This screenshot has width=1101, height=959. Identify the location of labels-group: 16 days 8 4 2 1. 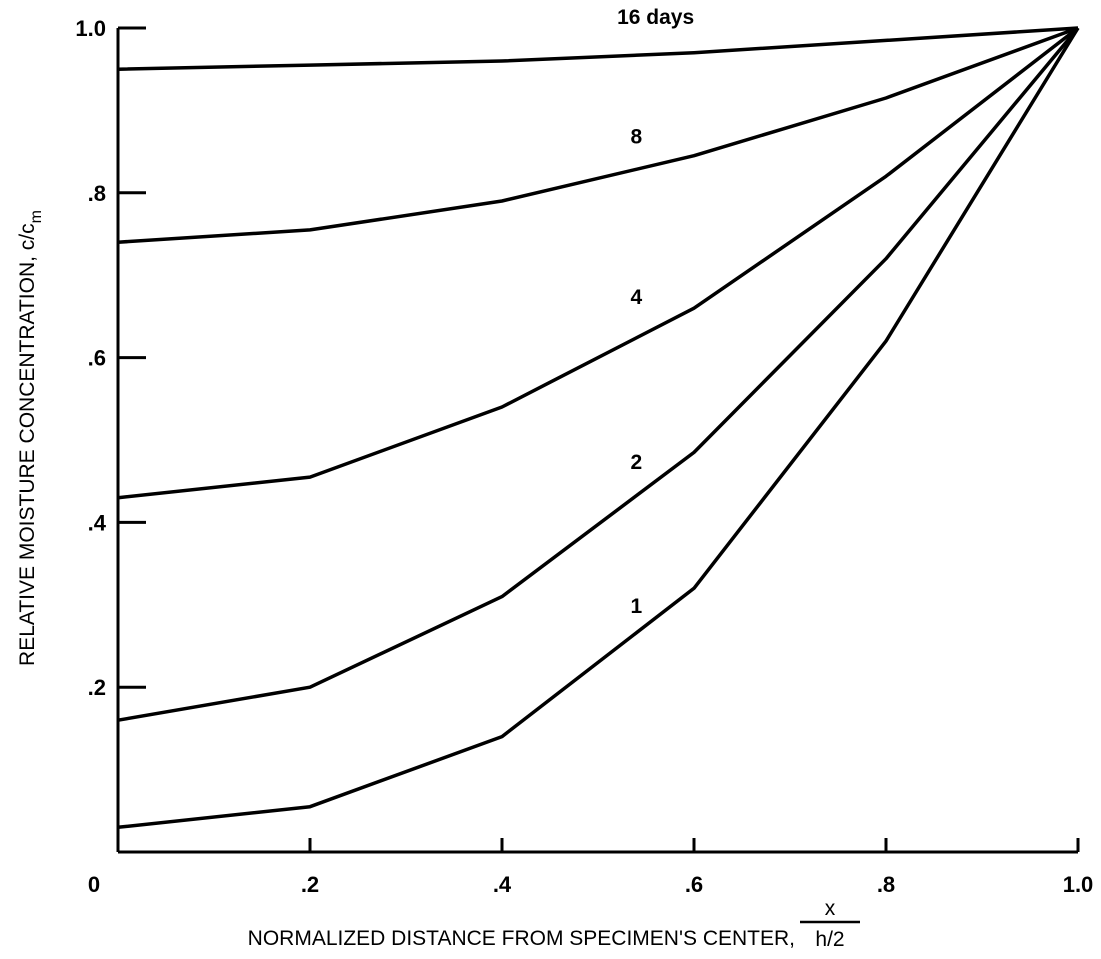
(655, 312).